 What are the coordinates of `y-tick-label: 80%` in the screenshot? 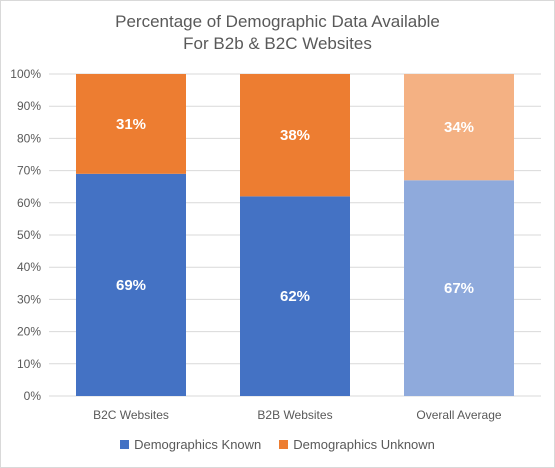 It's located at (29, 138).